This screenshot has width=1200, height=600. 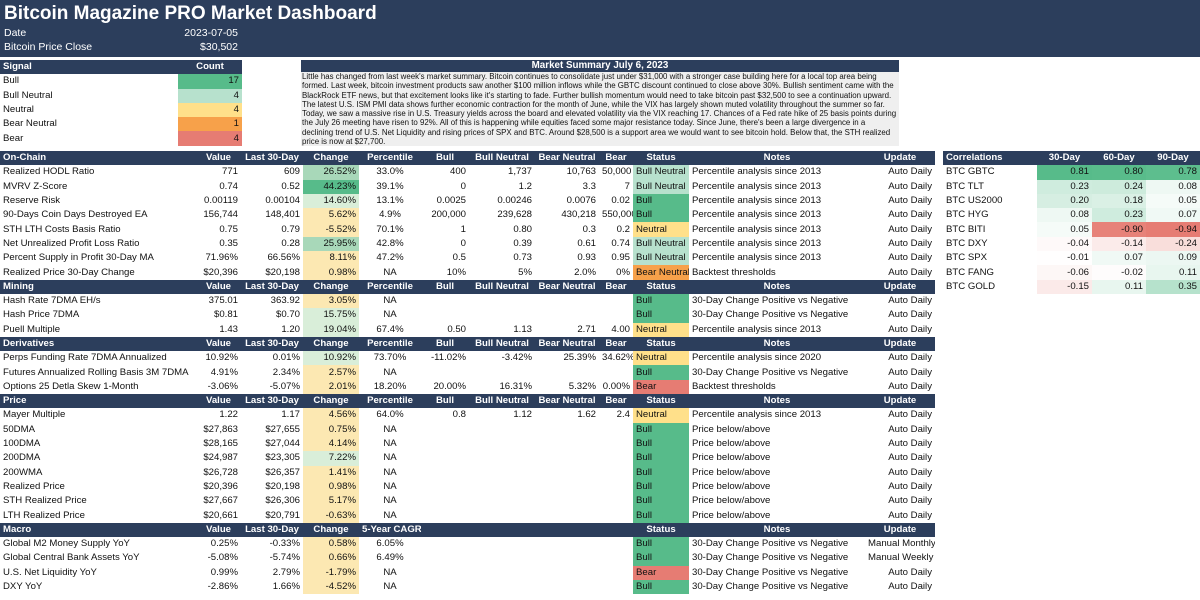 What do you see at coordinates (390, 158) in the screenshot?
I see `onchain-header-cell: Percentile` at bounding box center [390, 158].